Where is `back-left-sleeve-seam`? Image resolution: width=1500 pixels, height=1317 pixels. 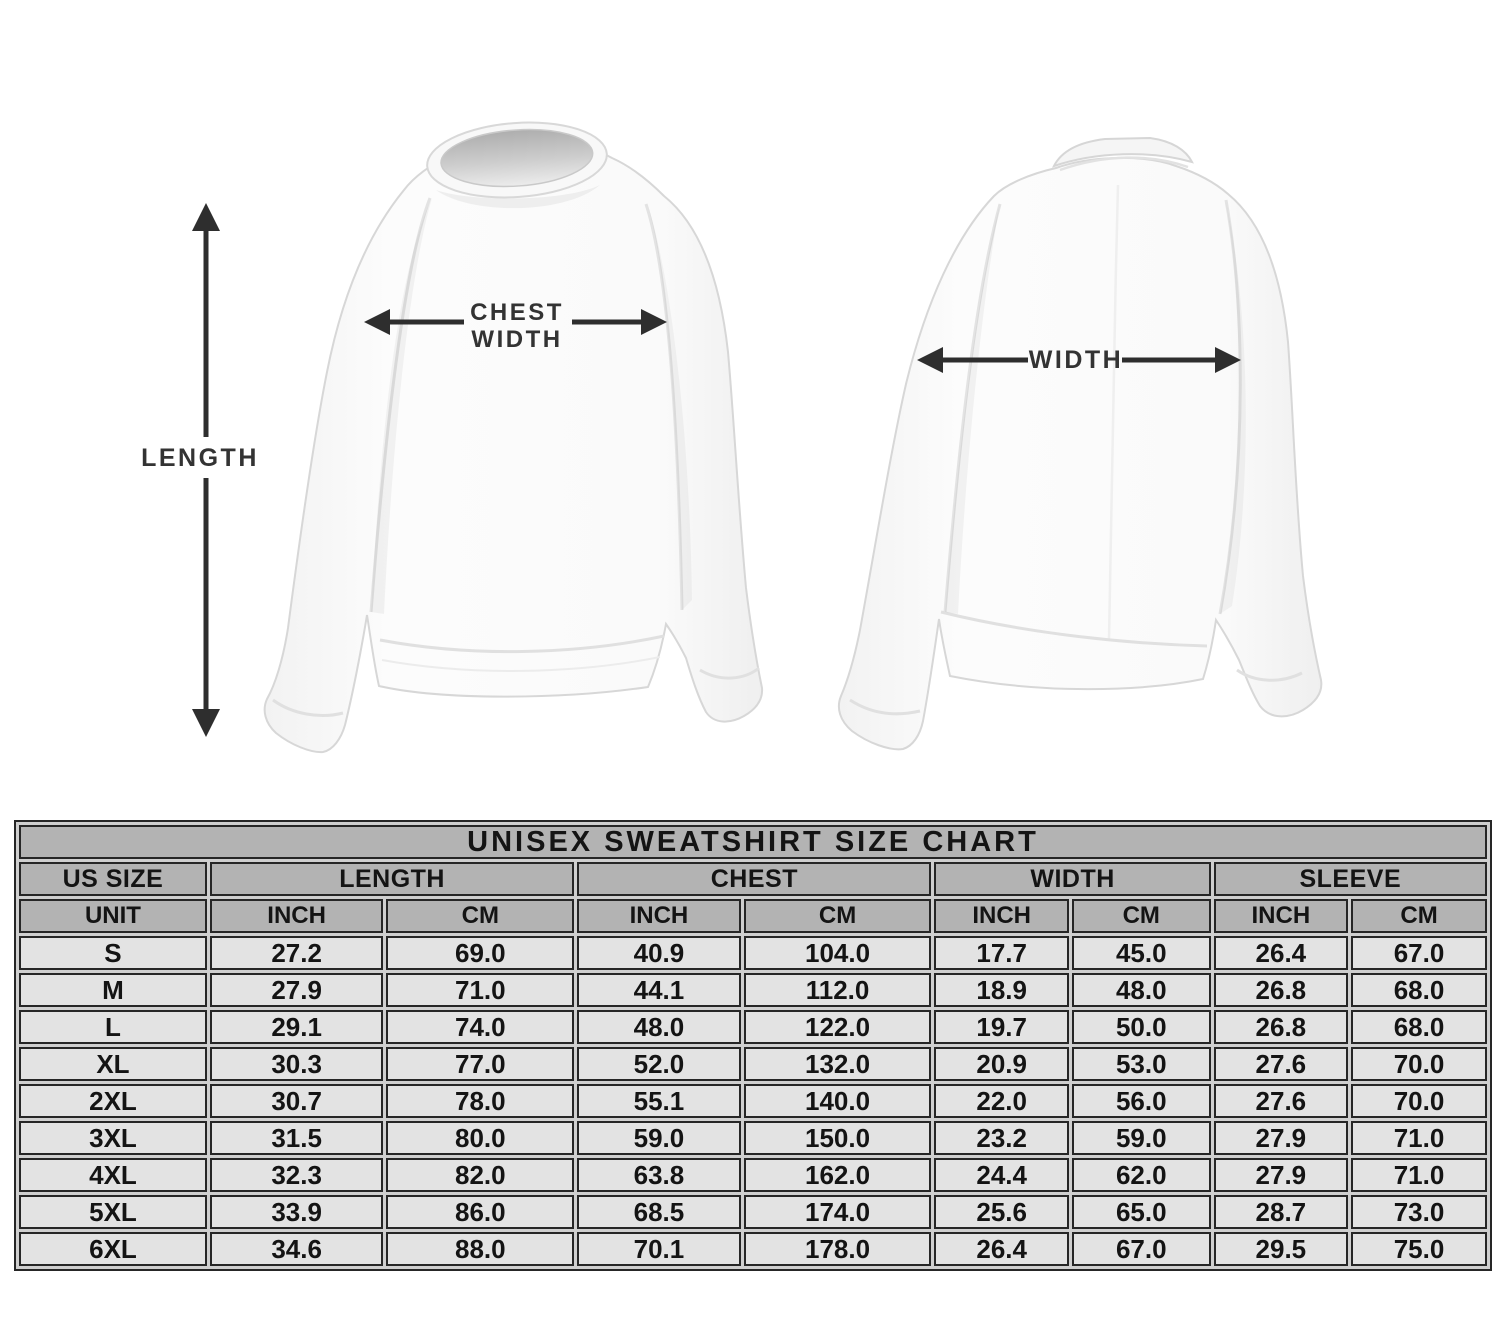
back-left-sleeve-seam is located at coordinates (972, 408).